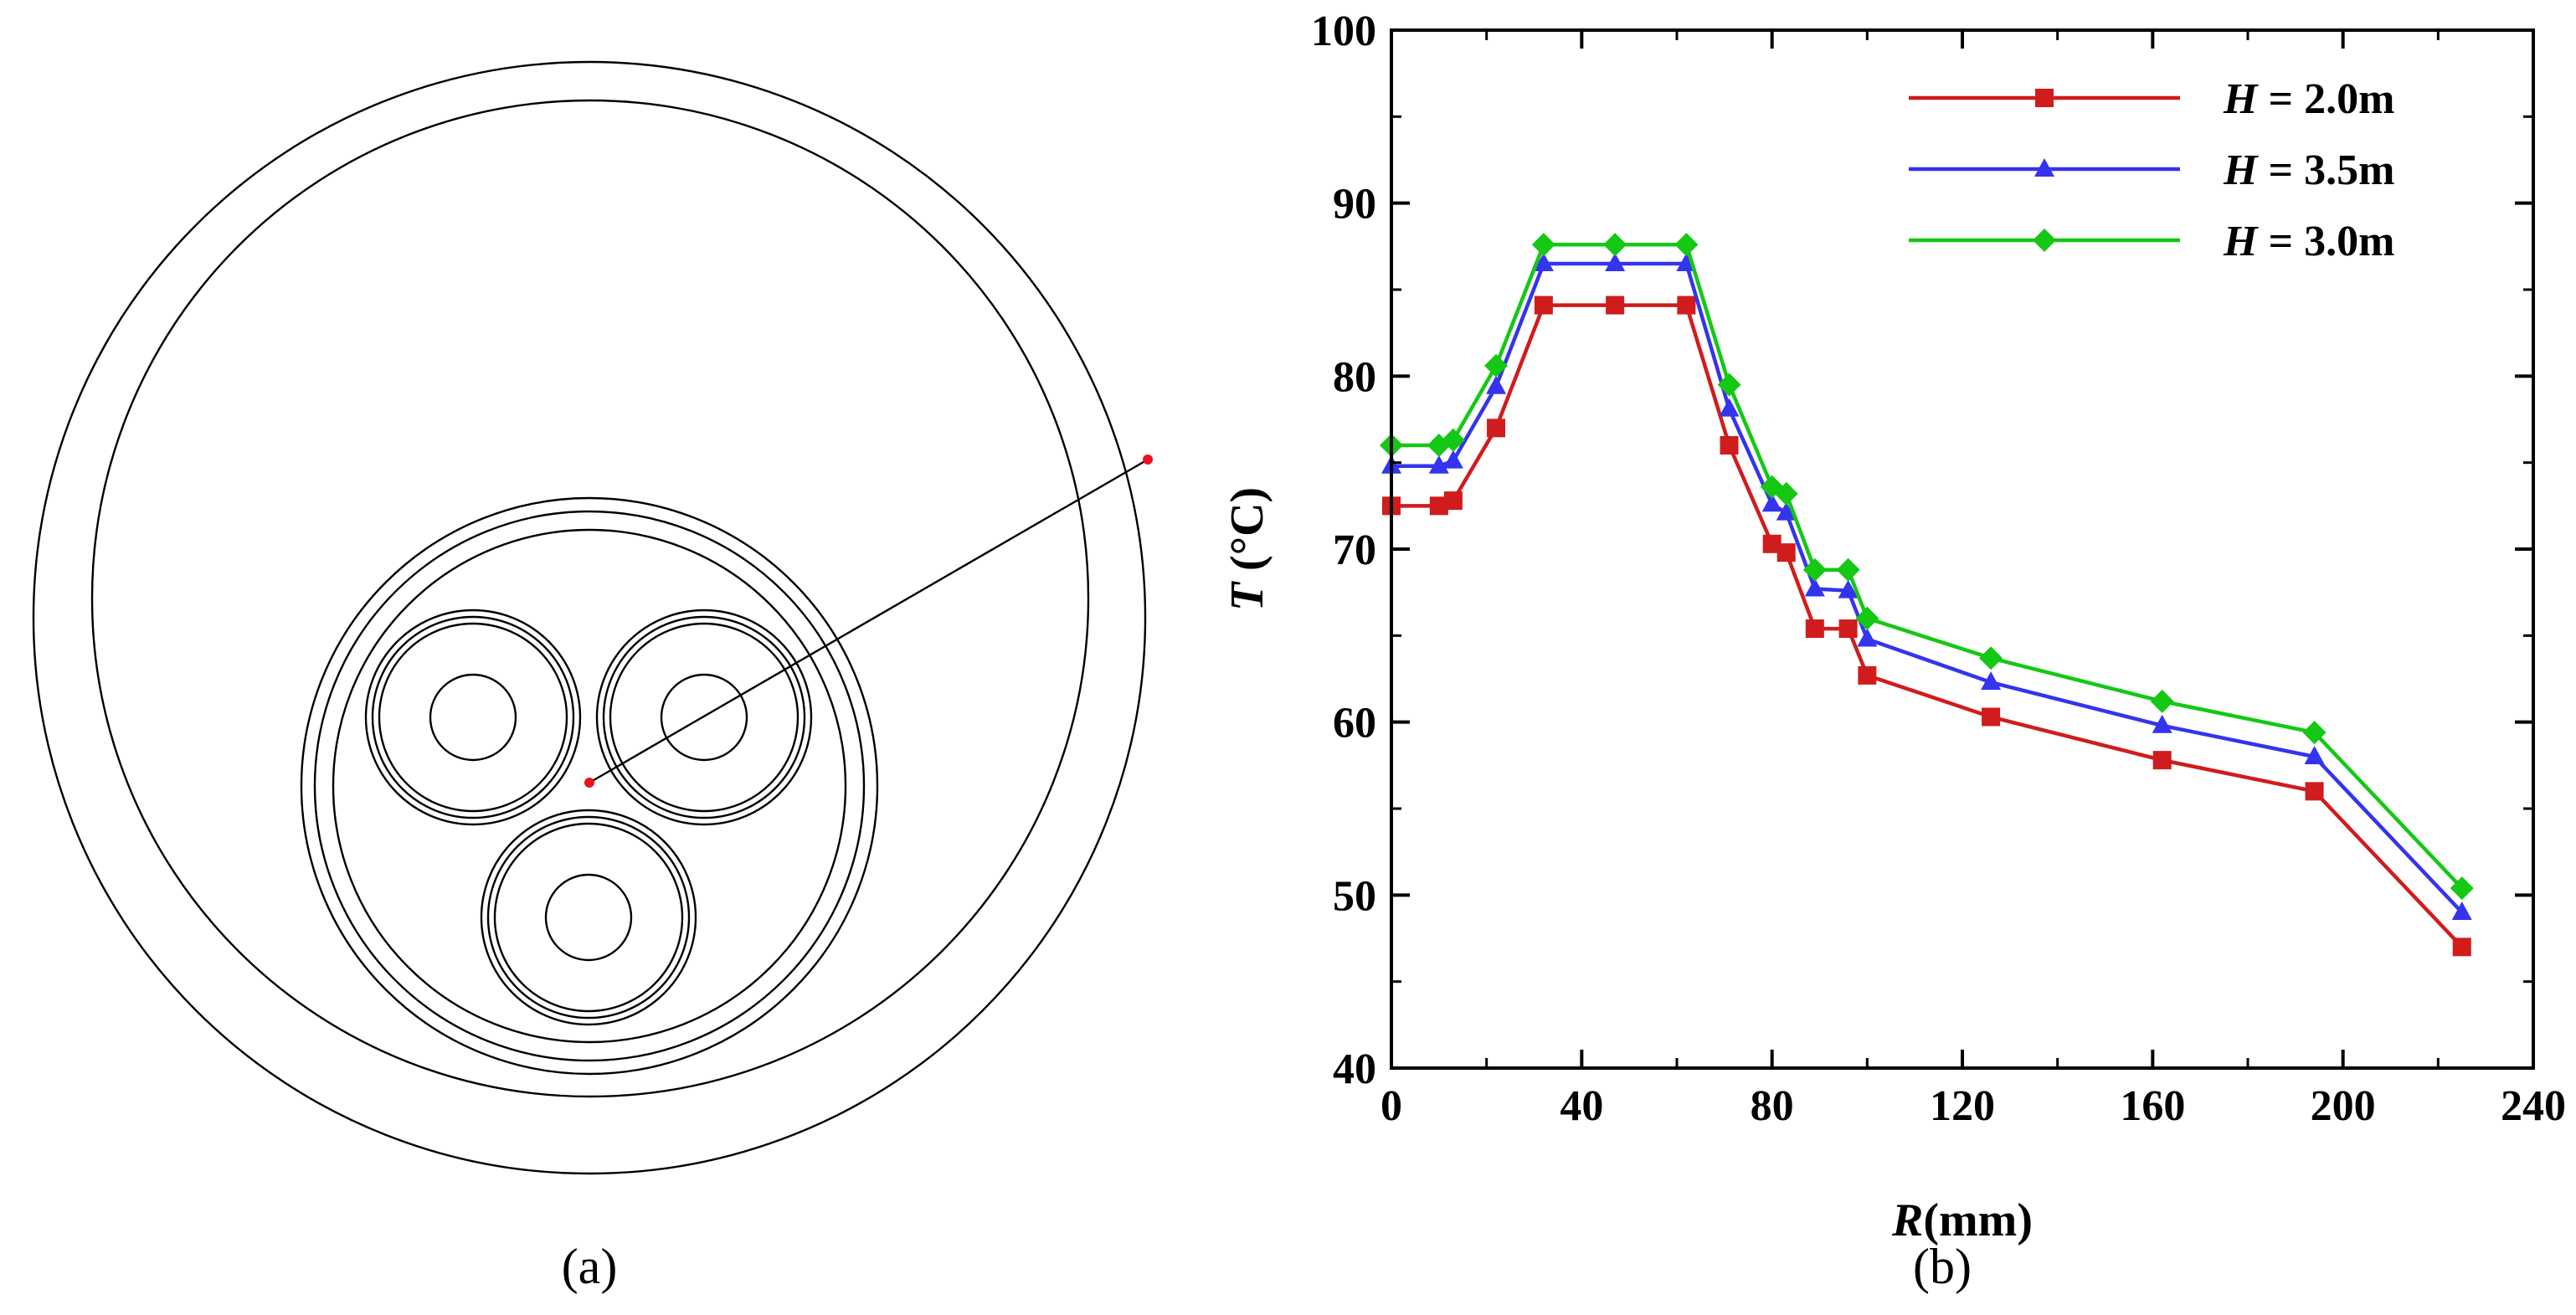  I want to click on cable-sheath-outer-circle, so click(590, 786).